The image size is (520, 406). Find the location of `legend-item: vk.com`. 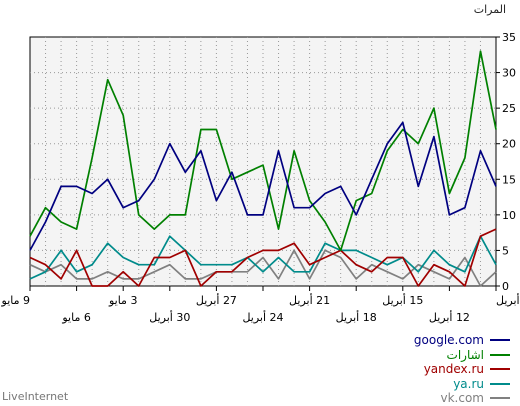

legend-item: vk.com is located at coordinates (430, 398).